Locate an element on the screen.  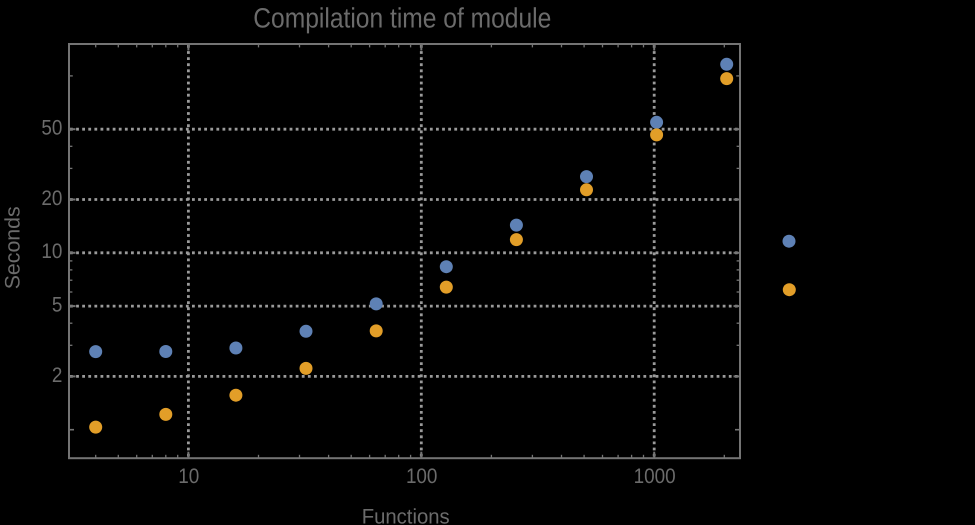
svg-text: 100 is located at coordinates (422, 476).